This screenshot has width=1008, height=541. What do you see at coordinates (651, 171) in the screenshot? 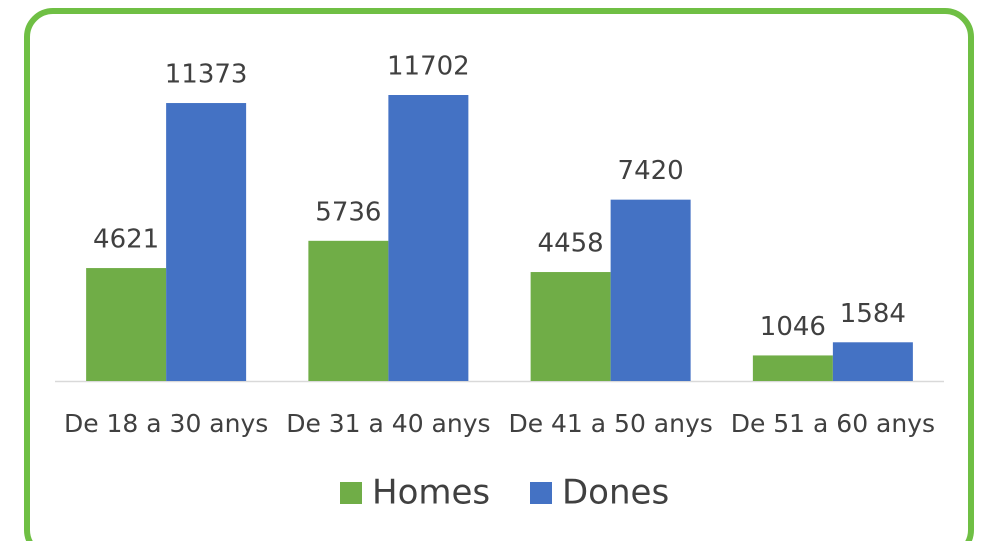
I see `data-label: 7420` at bounding box center [651, 171].